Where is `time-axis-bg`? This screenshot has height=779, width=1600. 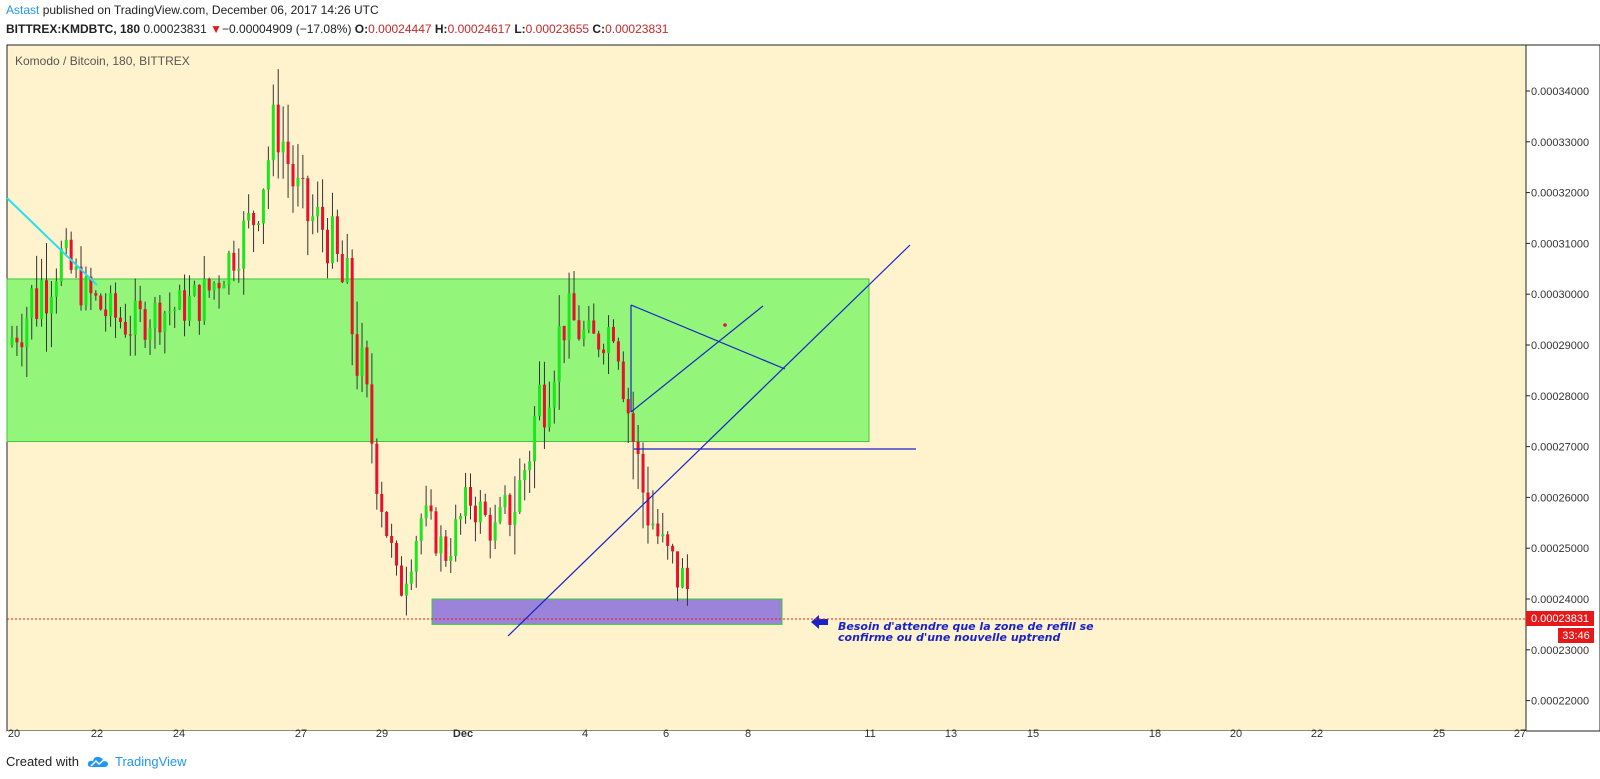 time-axis-bg is located at coordinates (766, 736).